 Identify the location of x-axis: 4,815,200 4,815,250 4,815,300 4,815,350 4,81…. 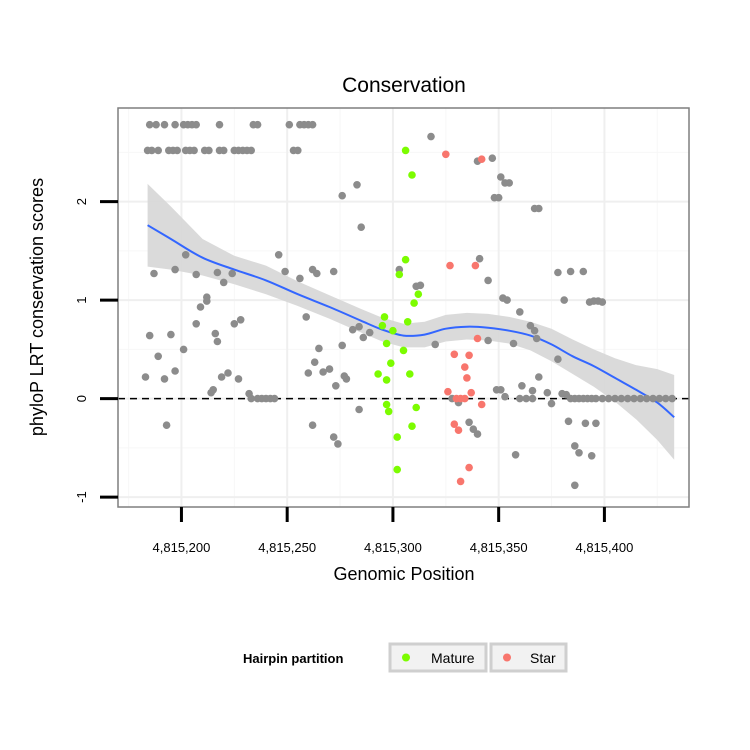
(393, 531).